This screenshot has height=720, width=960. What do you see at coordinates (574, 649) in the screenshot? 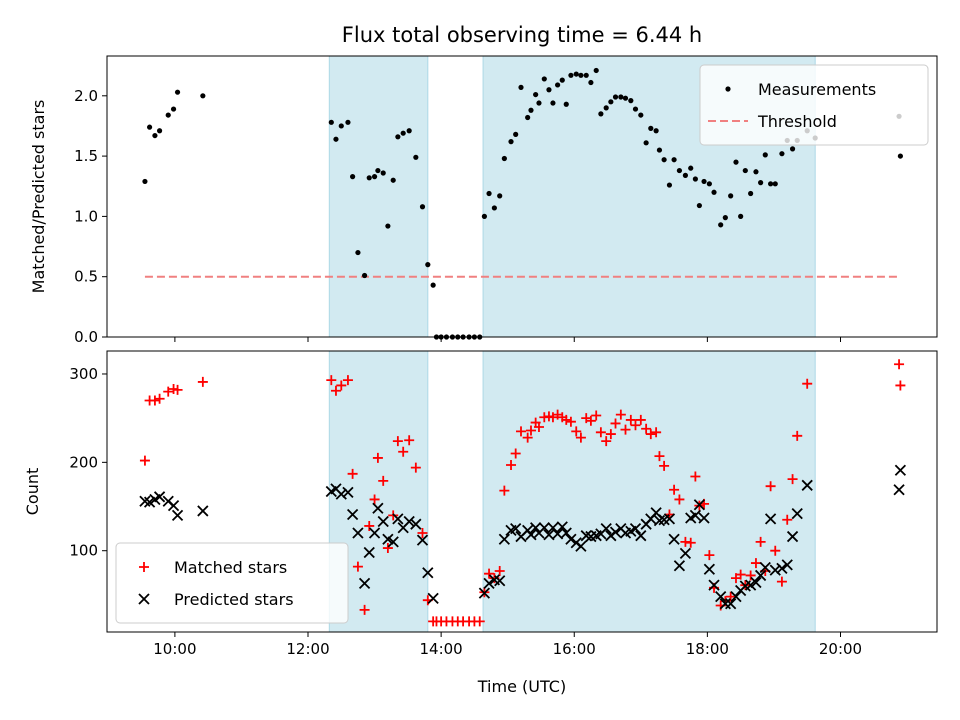
I see `x-tick-label: 16:00` at bounding box center [574, 649].